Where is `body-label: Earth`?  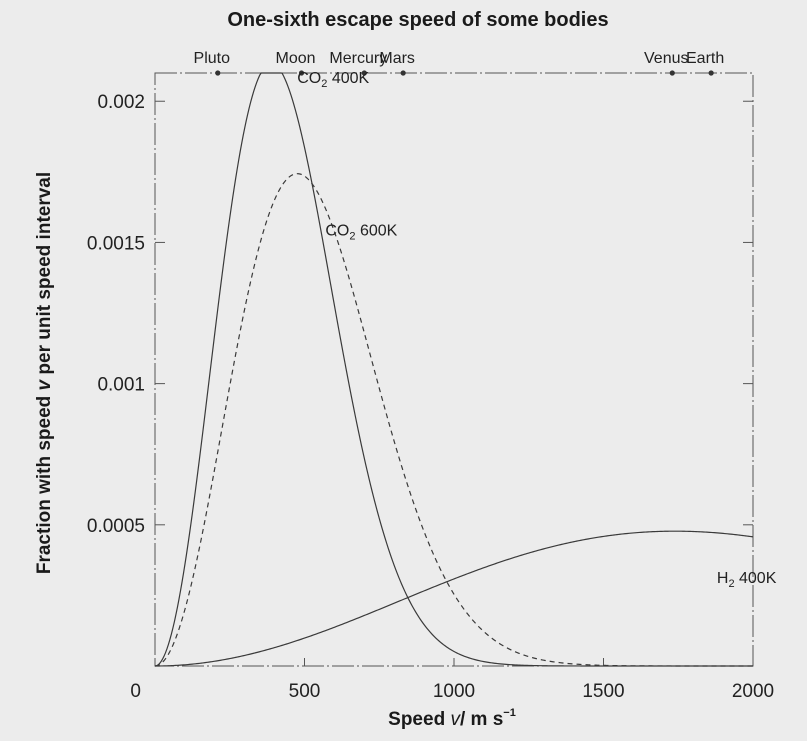 body-label: Earth is located at coordinates (705, 58).